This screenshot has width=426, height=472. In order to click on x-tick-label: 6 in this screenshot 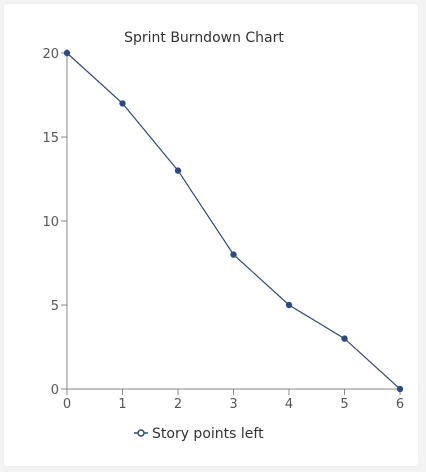, I will do `click(400, 404)`.